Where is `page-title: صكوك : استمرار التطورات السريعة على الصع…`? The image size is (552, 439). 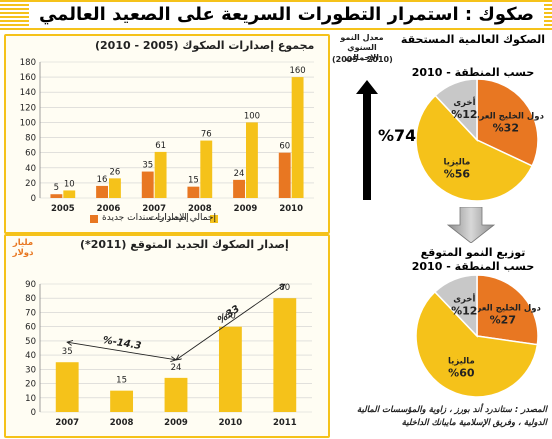
page-title: صكوك : استمرار التطورات السريعة على الصع… is located at coordinates (286, 15).